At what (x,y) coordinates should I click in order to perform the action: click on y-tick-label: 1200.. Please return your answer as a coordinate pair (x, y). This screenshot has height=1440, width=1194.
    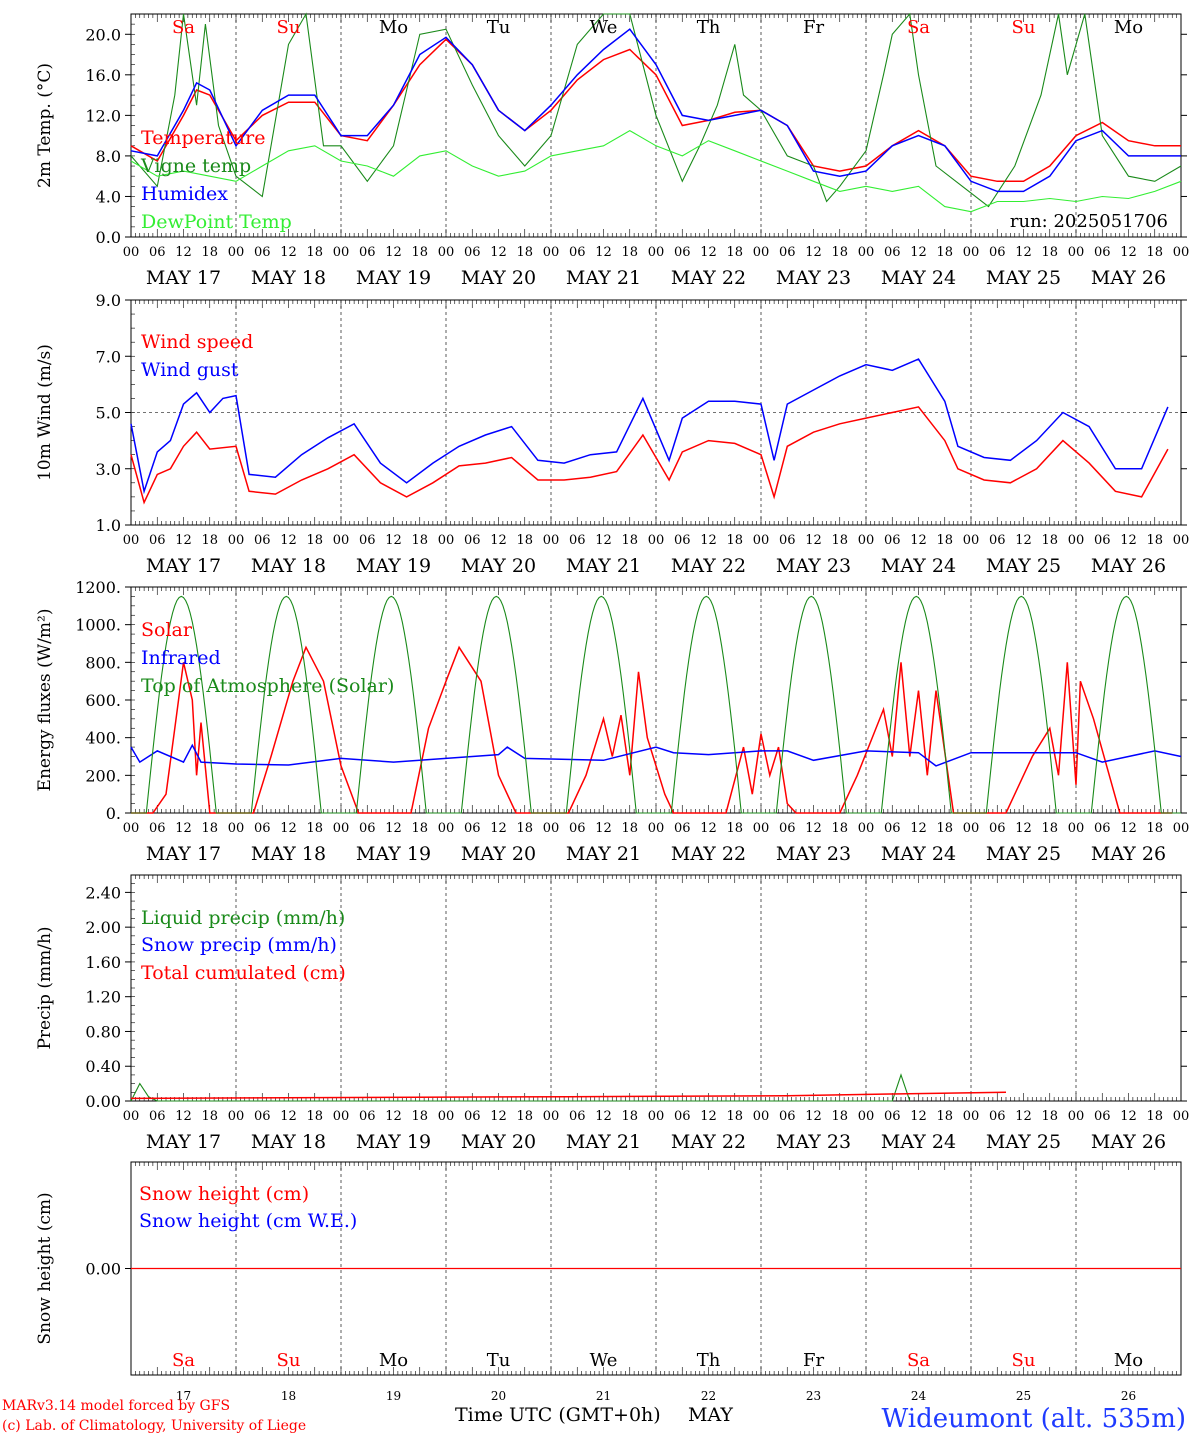
    Looking at the image, I should click on (98, 587).